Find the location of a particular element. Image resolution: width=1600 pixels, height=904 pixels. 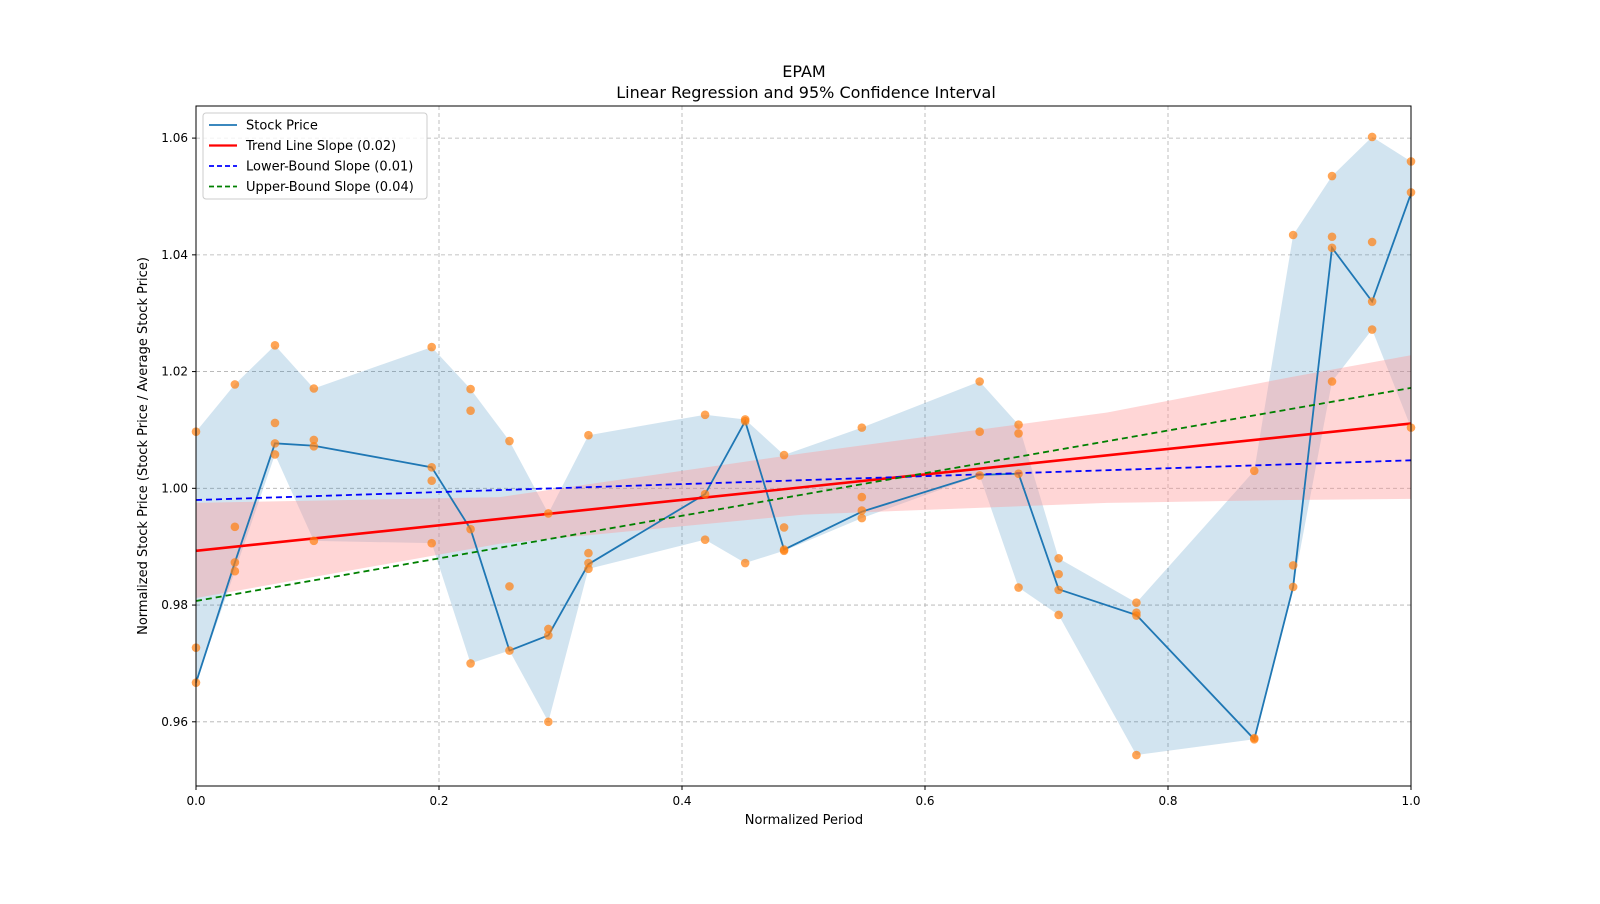

legend-label: Upper-Bound Slope (0.04) is located at coordinates (330, 187).